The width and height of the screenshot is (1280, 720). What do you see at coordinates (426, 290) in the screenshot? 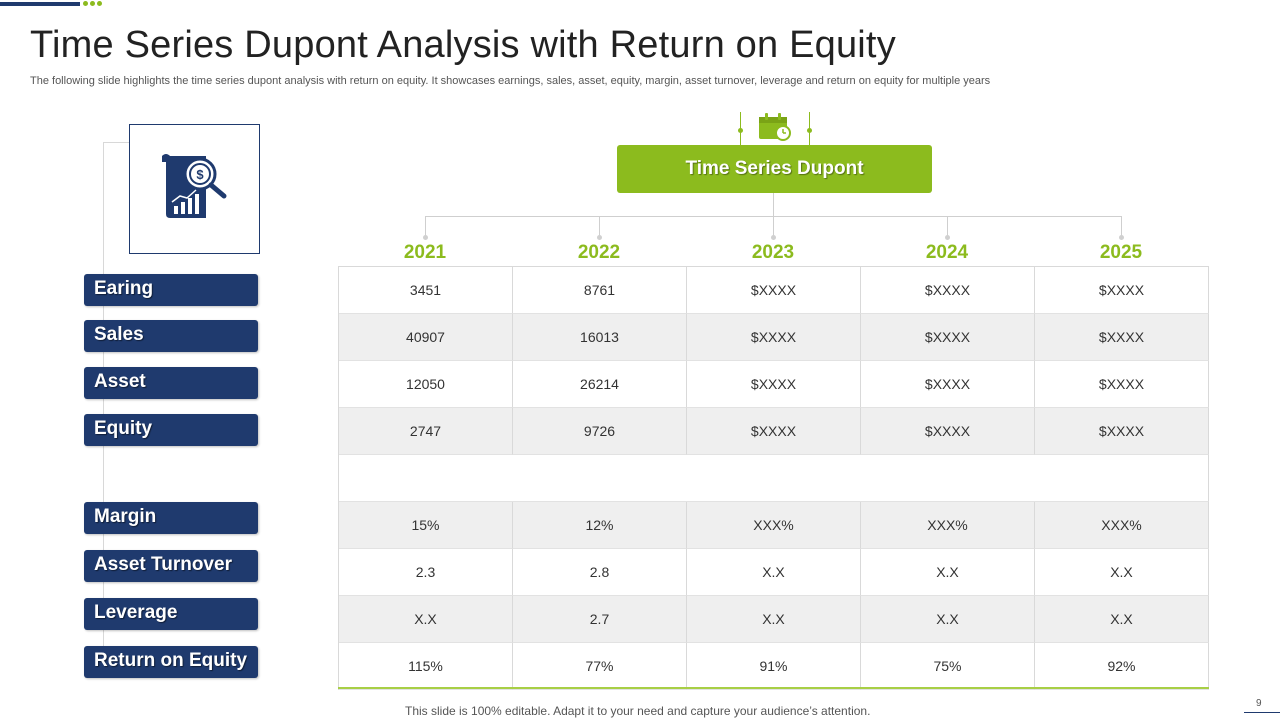
I see `table-cell: 3451` at bounding box center [426, 290].